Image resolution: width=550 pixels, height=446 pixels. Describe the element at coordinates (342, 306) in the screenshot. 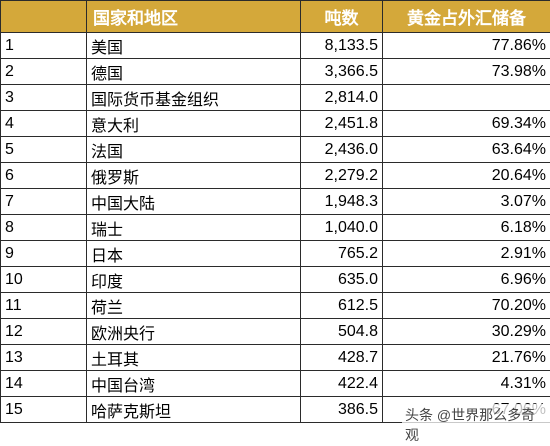

I see `tons-cell: 612.5` at that location.